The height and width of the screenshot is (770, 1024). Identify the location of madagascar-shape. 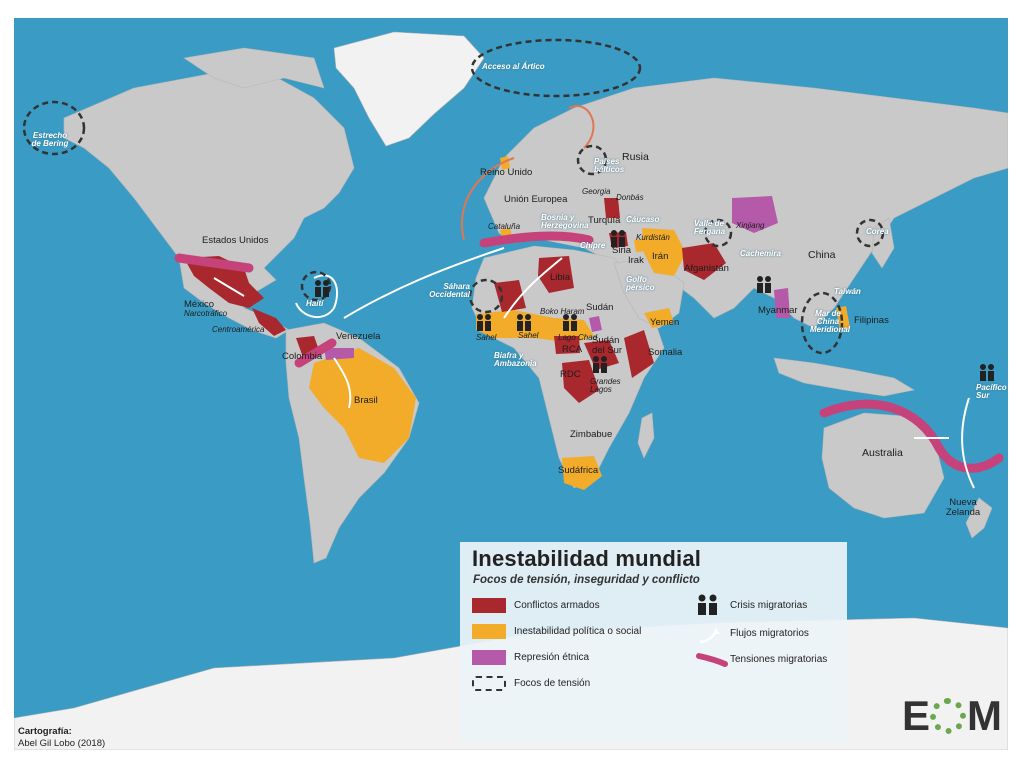
(646, 435).